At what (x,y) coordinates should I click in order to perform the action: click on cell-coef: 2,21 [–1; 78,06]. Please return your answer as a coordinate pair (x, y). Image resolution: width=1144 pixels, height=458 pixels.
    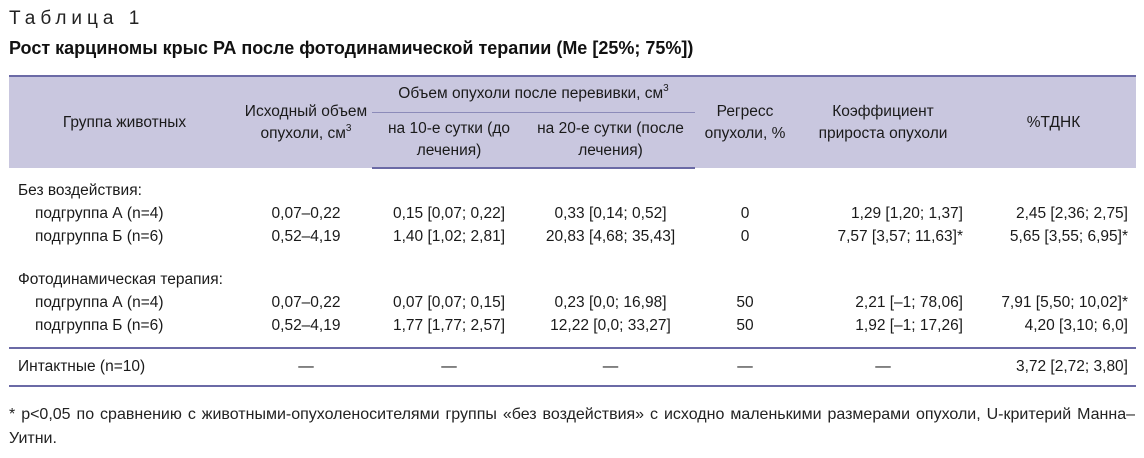
    Looking at the image, I should click on (909, 302).